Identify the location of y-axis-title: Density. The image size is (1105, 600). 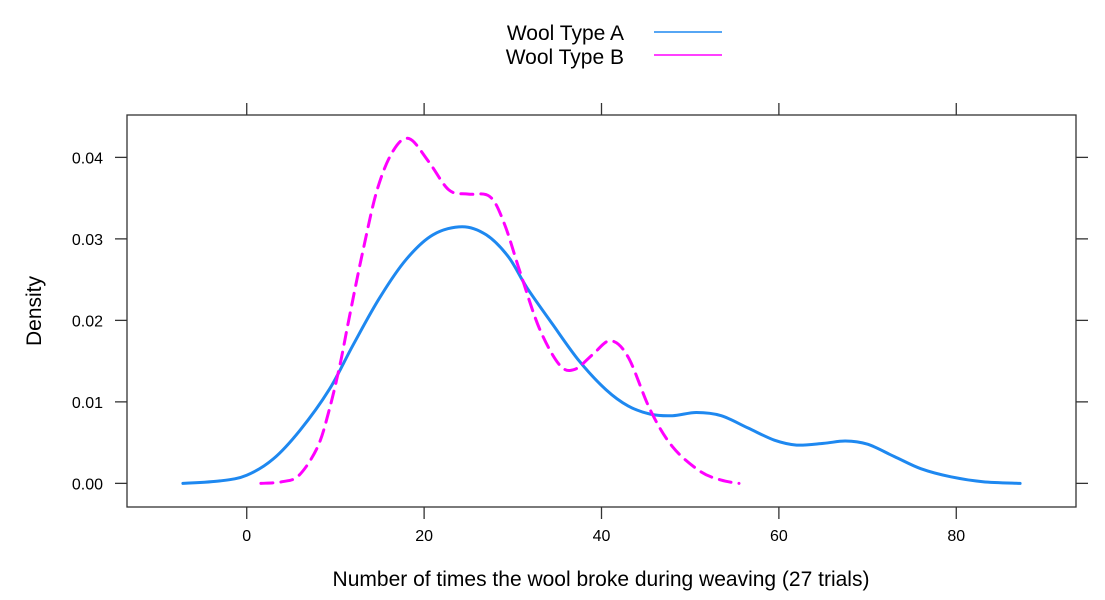
(34, 310).